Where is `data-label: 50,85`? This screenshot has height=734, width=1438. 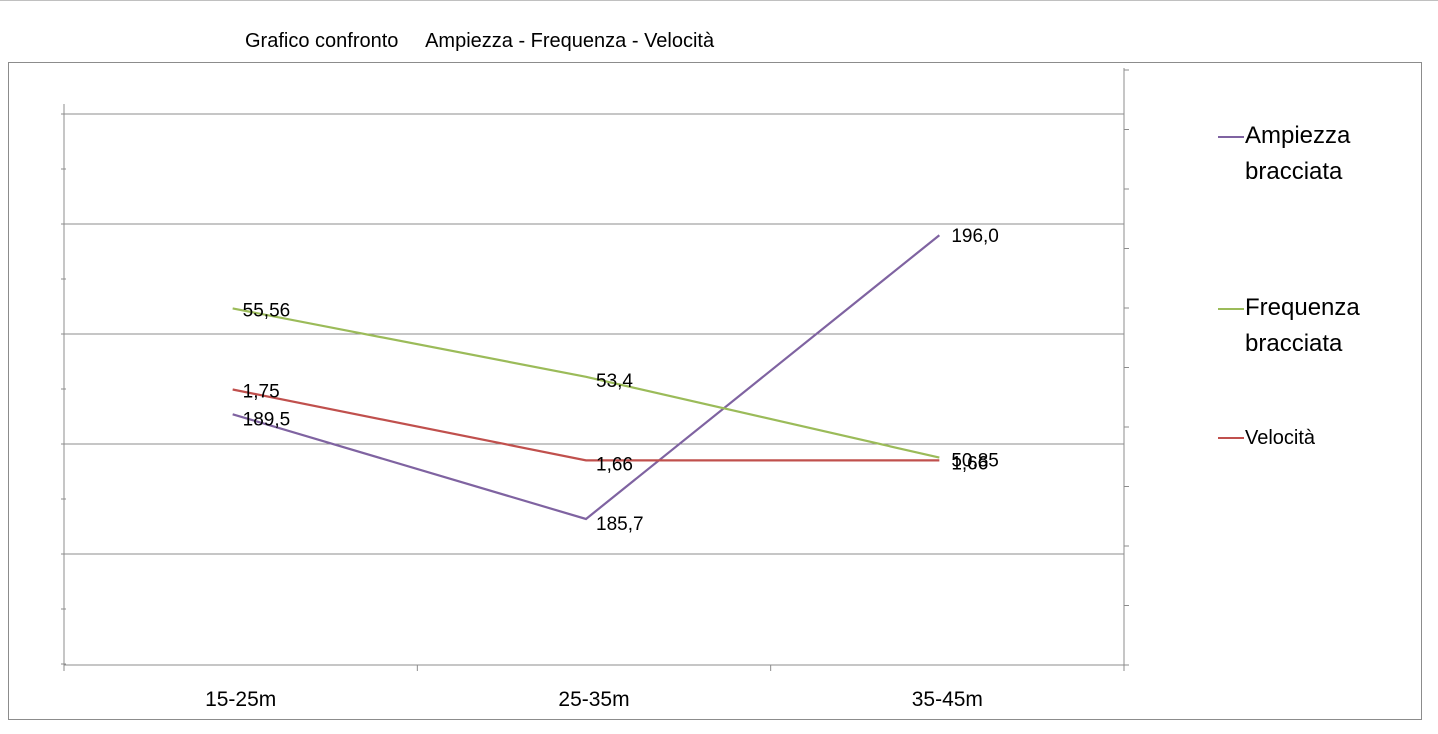
data-label: 50,85 is located at coordinates (975, 461).